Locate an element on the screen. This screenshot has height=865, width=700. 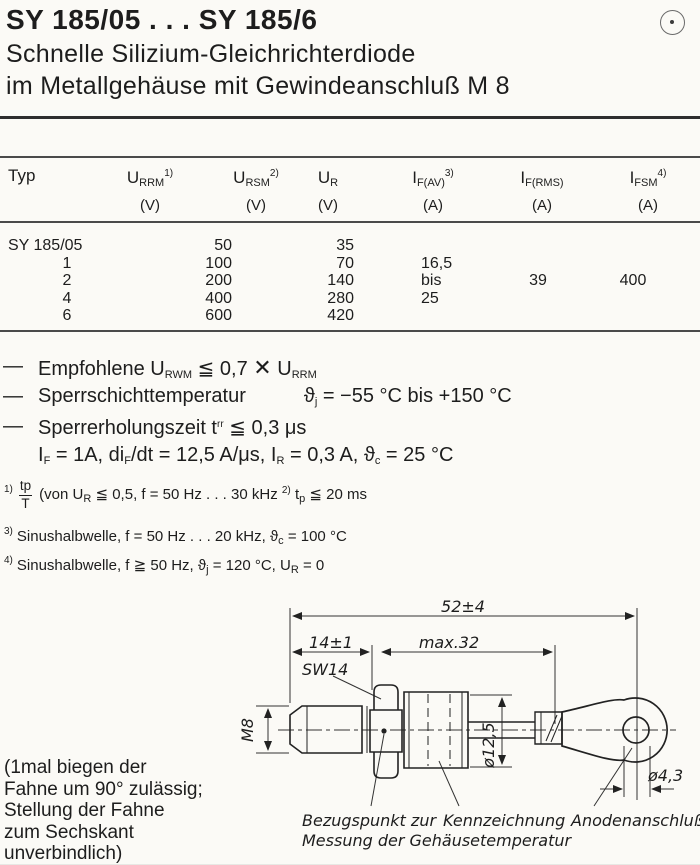
cell-ur: 140 is located at coordinates (340, 281).